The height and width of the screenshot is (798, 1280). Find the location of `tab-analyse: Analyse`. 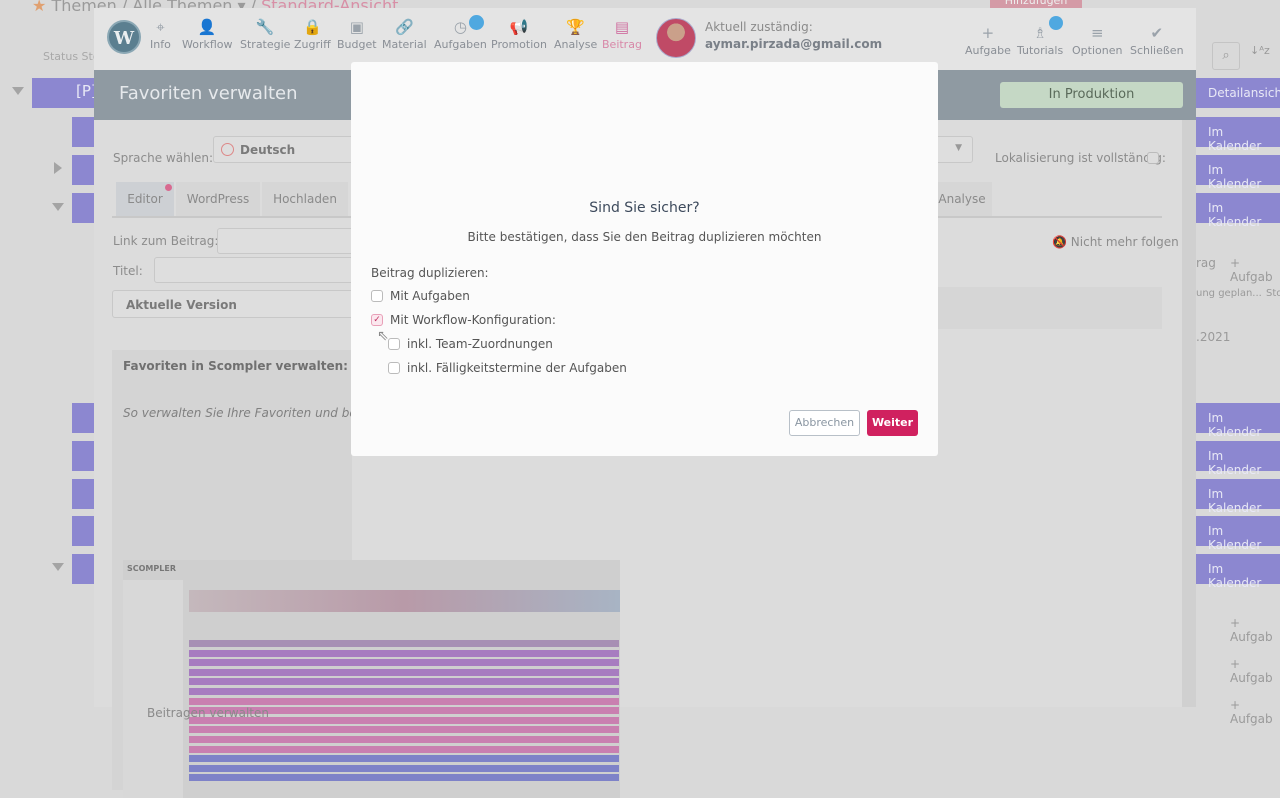

tab-analyse: Analyse is located at coordinates (962, 199).